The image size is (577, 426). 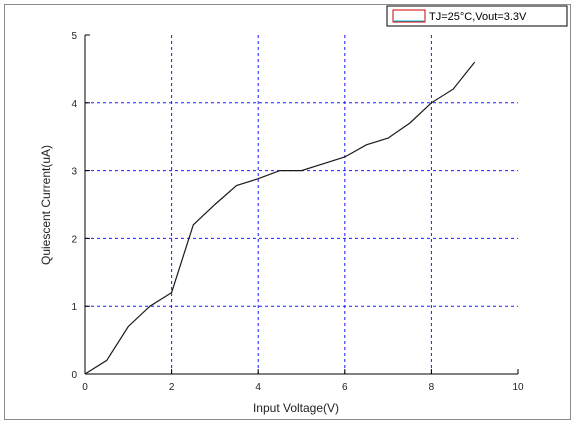 I want to click on legend-label: TJ=25°C,Vout=3.3V, so click(x=478, y=17).